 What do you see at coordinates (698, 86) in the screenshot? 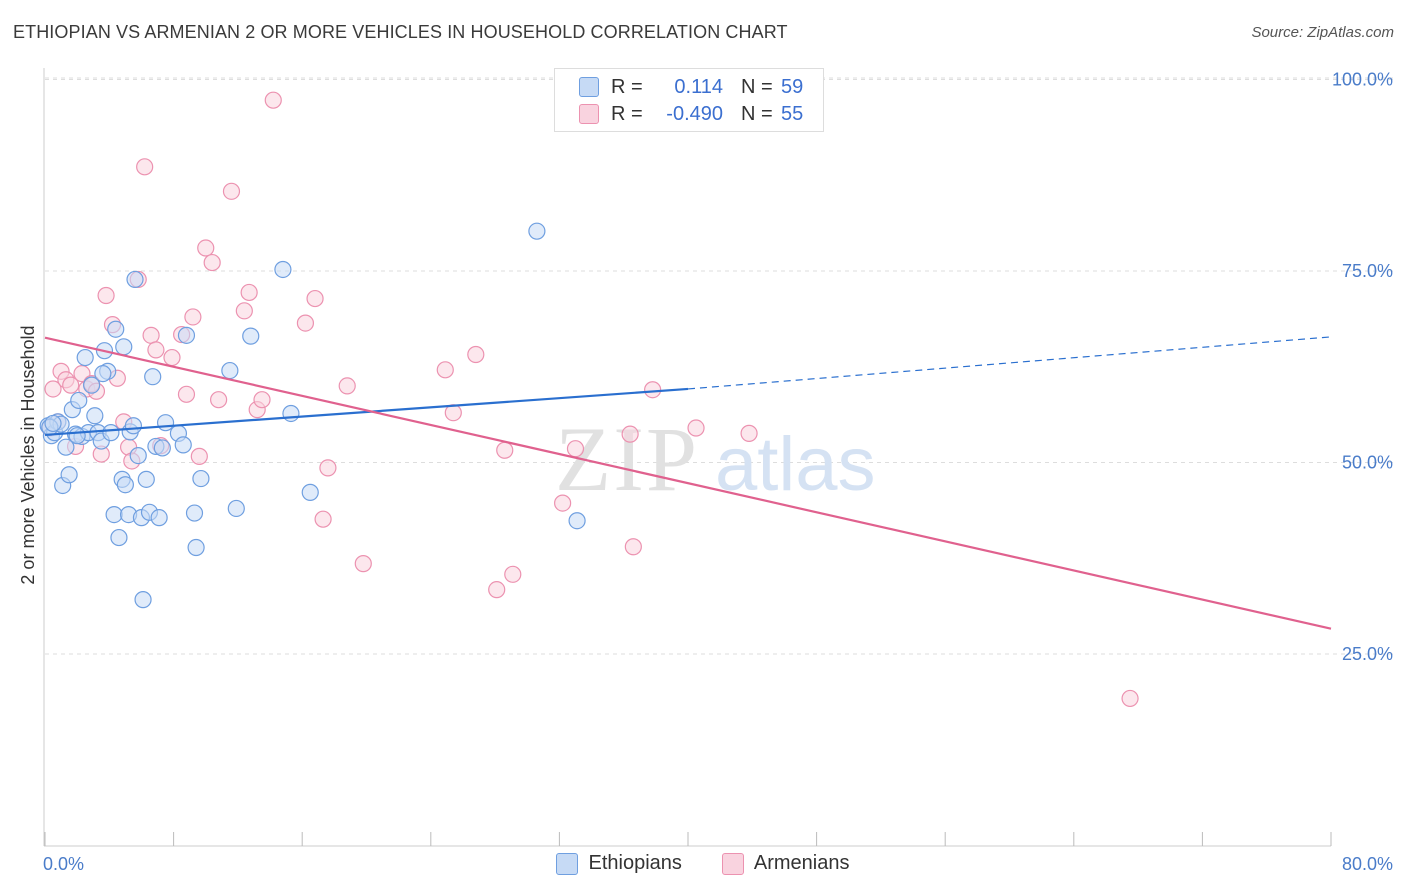
I see `legend-r-value: 0.114` at bounding box center [698, 86].